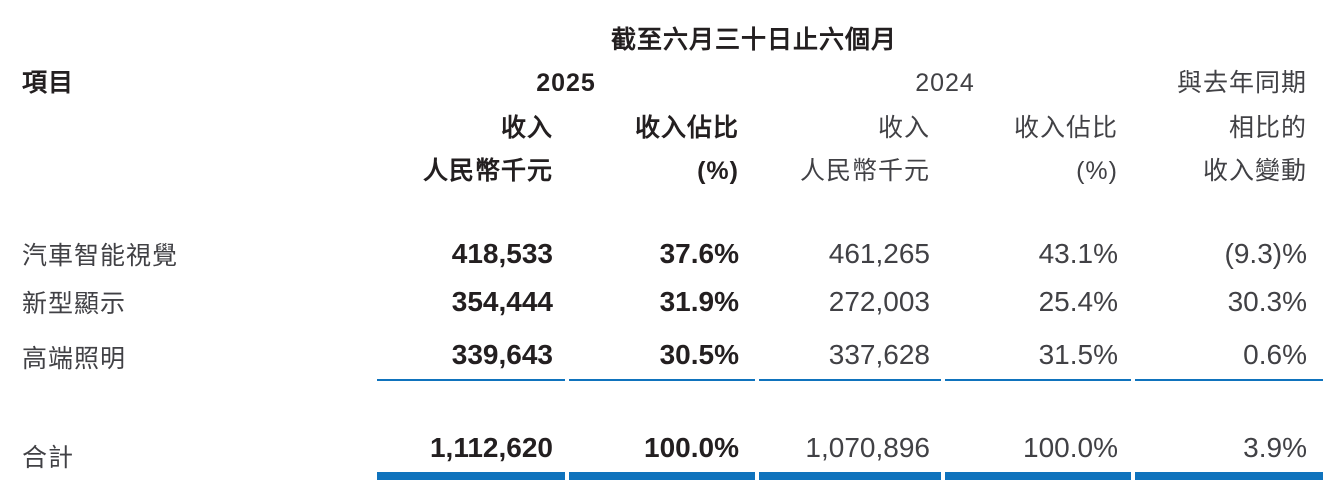 The image size is (1334, 480). I want to click on share-2025-value: 37.6%, so click(699, 254).